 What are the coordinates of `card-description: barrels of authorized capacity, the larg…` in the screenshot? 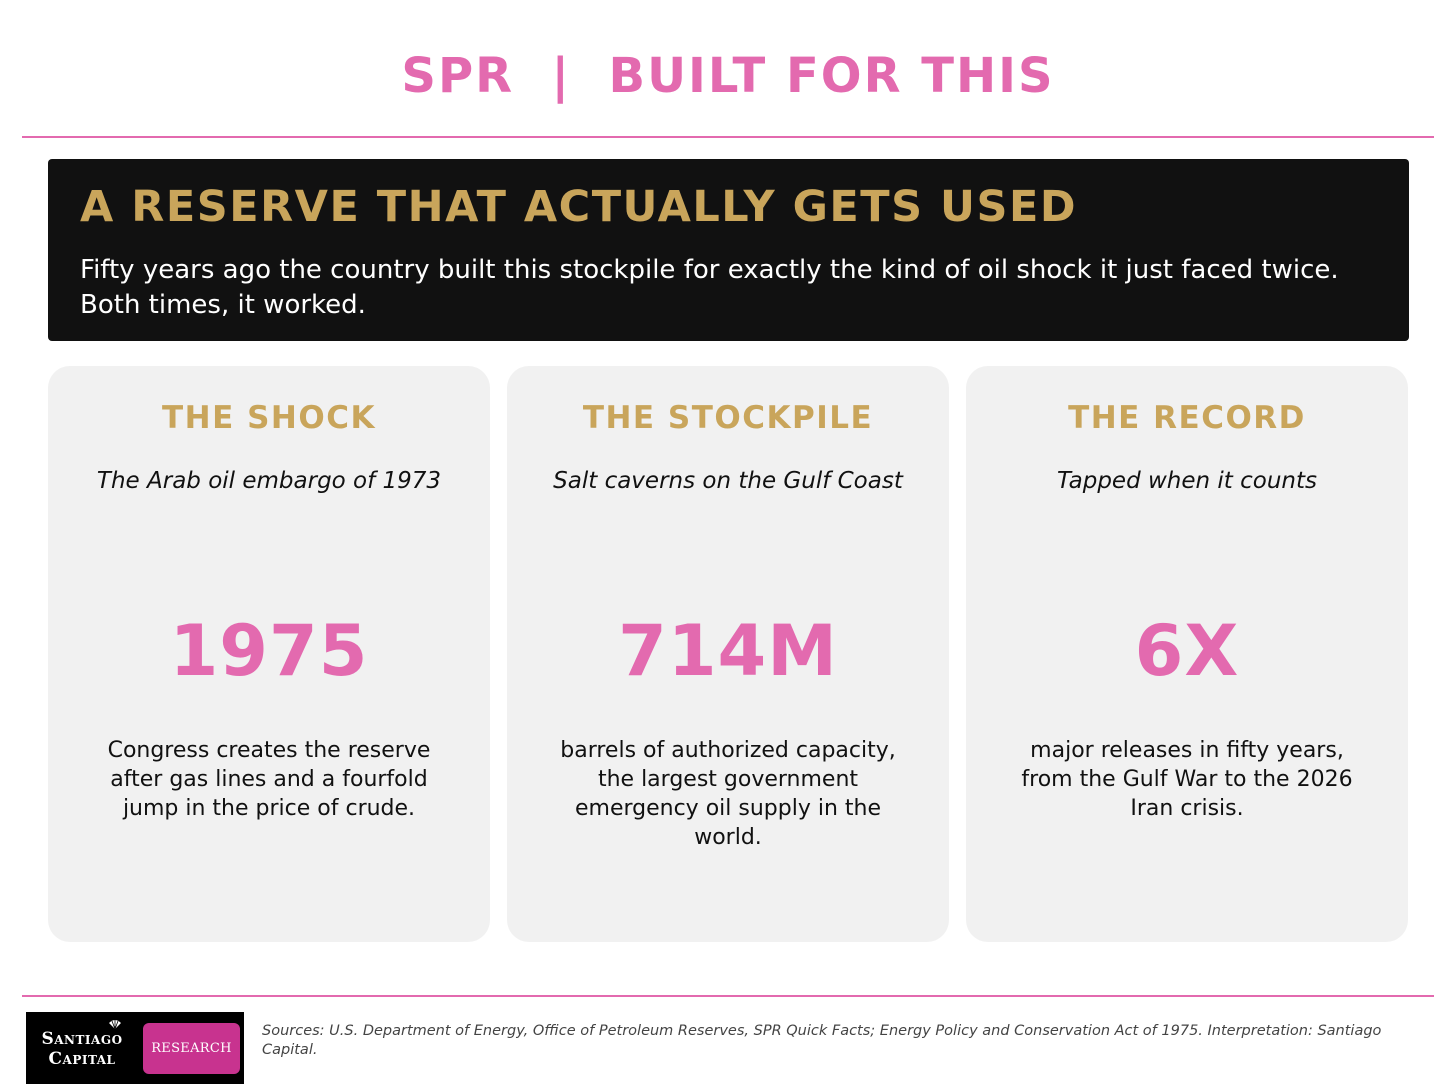 It's located at (728, 794).